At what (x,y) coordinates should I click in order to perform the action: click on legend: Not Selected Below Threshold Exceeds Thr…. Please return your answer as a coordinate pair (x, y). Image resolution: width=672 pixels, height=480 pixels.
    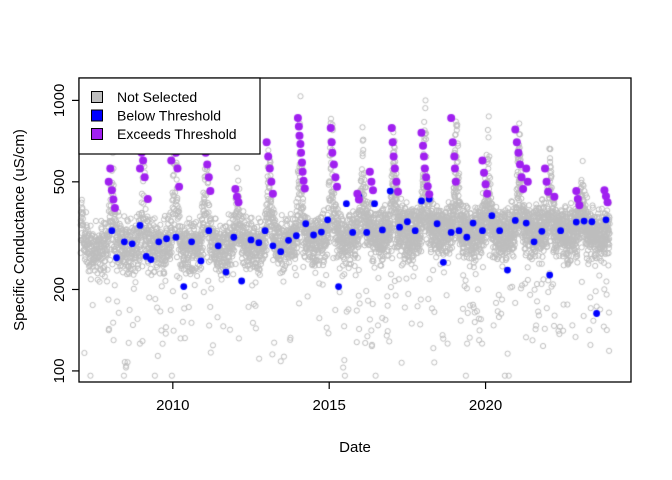
    Looking at the image, I should click on (169, 116).